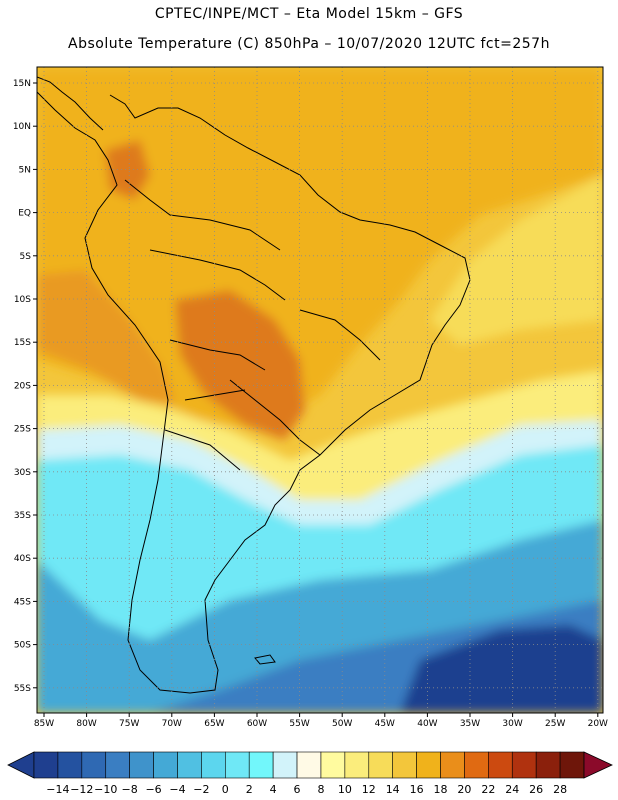  Describe the element at coordinates (105, 789) in the screenshot. I see `colorbar-label: −10` at that location.